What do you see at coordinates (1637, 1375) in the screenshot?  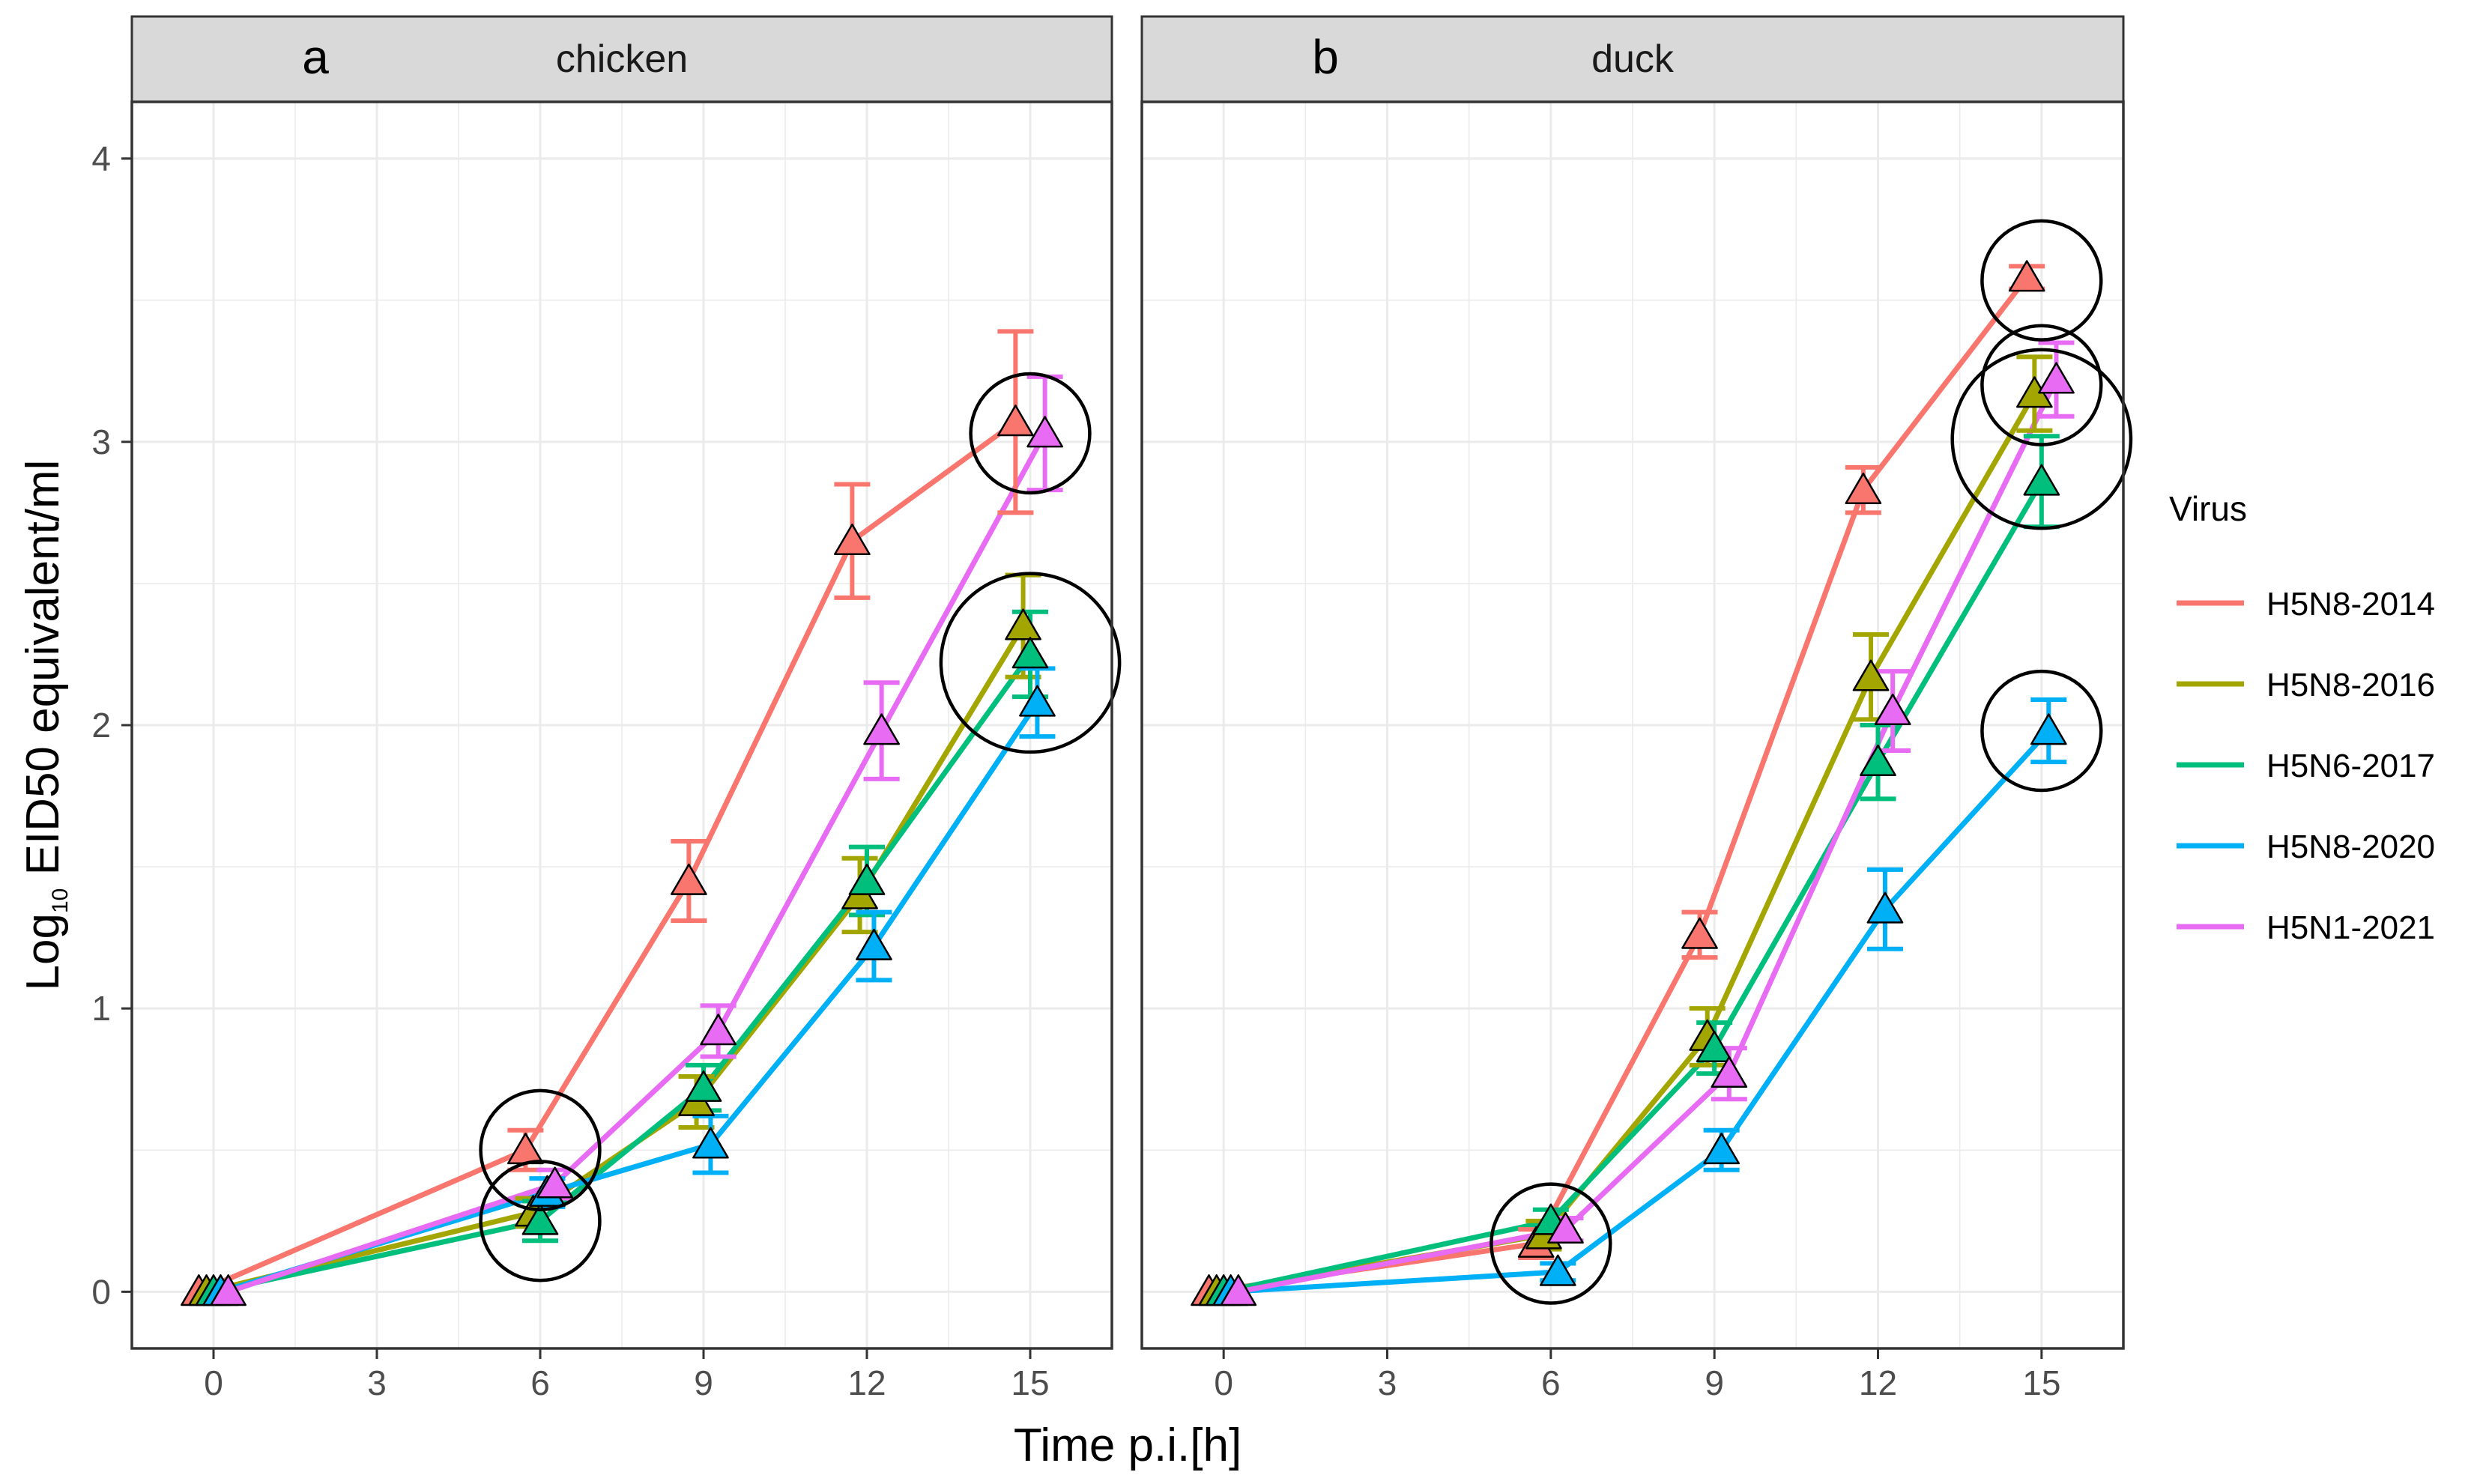 I see `x-axis-duck: 0 3 6 9 12 15` at bounding box center [1637, 1375].